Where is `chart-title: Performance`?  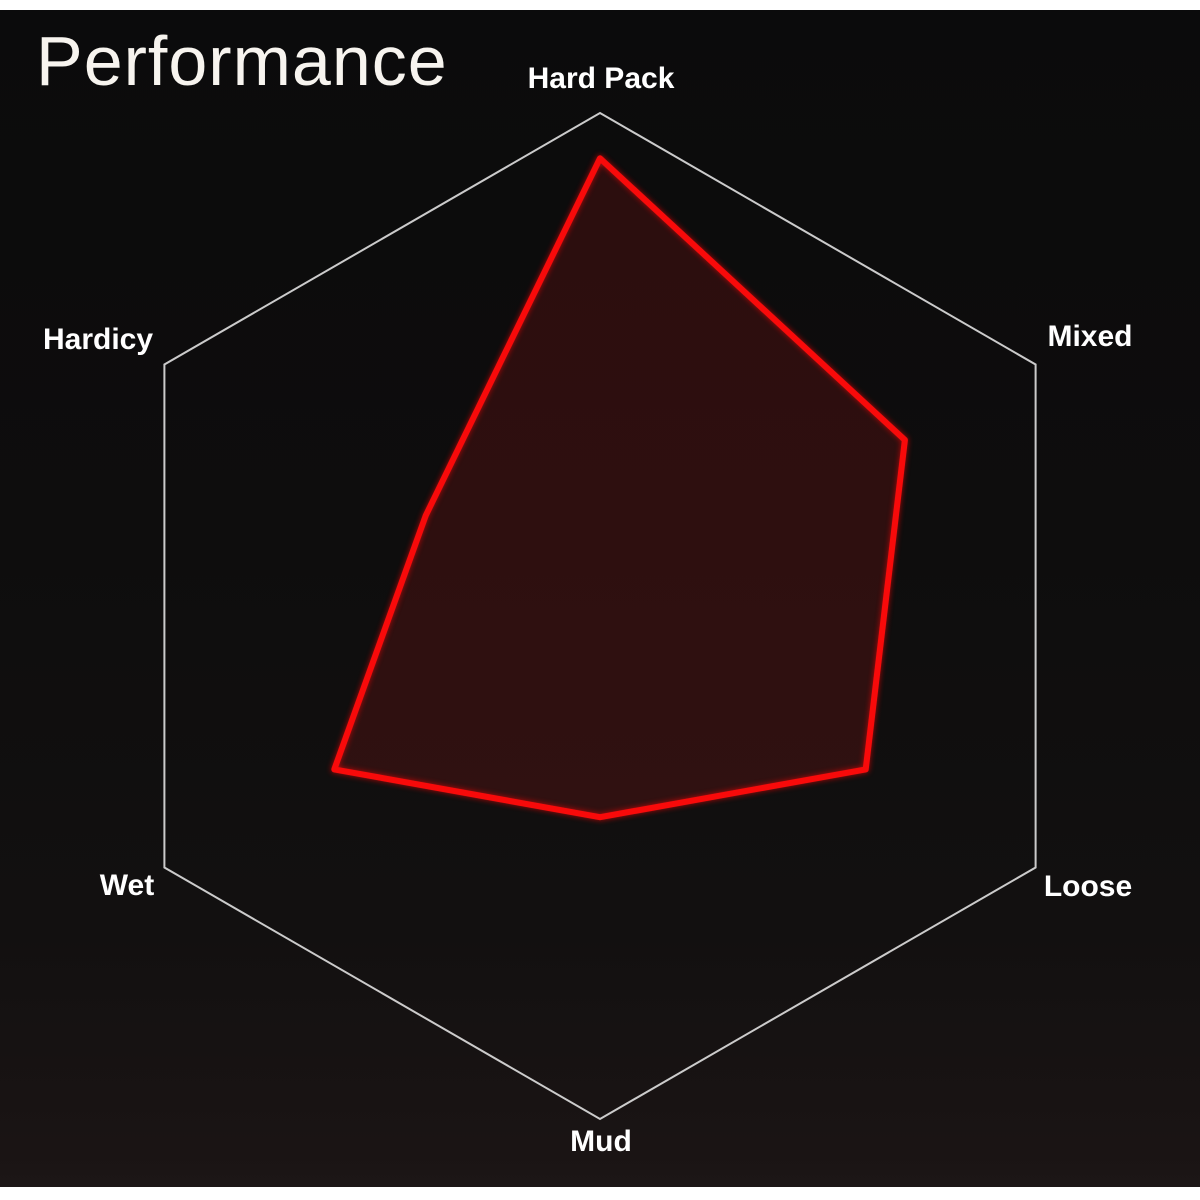 chart-title: Performance is located at coordinates (242, 61).